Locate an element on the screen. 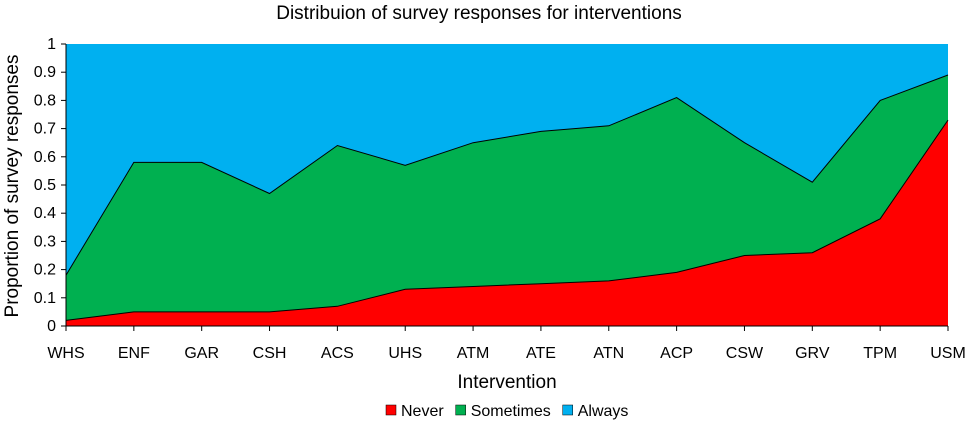  x-tick-label: CSW is located at coordinates (745, 353).